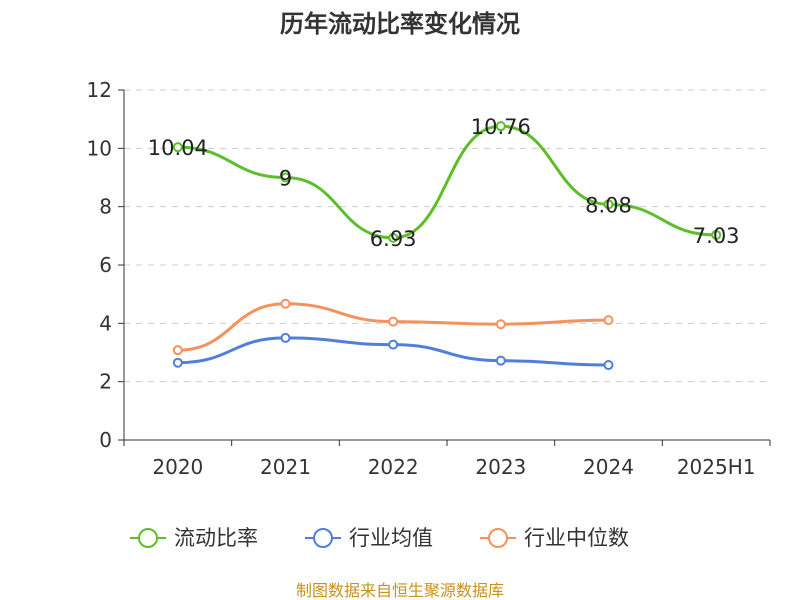 The width and height of the screenshot is (800, 600). What do you see at coordinates (391, 538) in the screenshot?
I see `legend-label: 行业均值` at bounding box center [391, 538].